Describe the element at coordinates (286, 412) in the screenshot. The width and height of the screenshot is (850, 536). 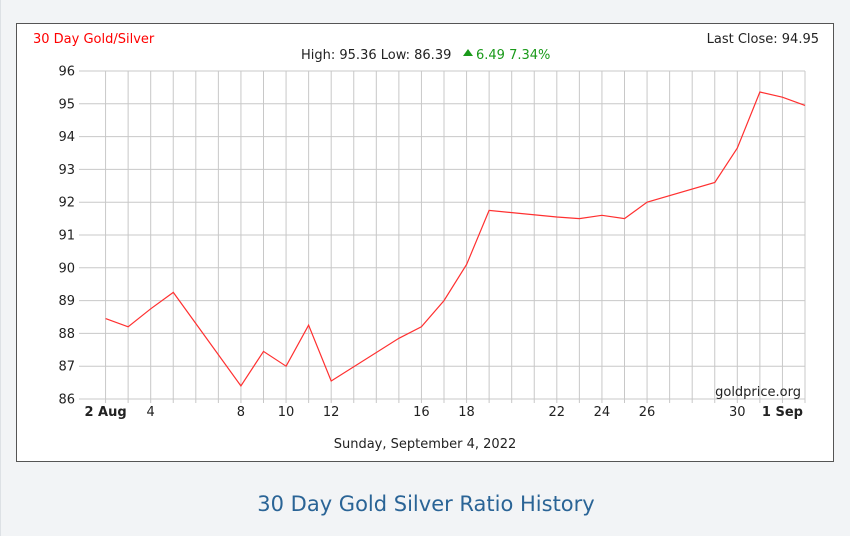
I see `x-tick-label: 10` at that location.